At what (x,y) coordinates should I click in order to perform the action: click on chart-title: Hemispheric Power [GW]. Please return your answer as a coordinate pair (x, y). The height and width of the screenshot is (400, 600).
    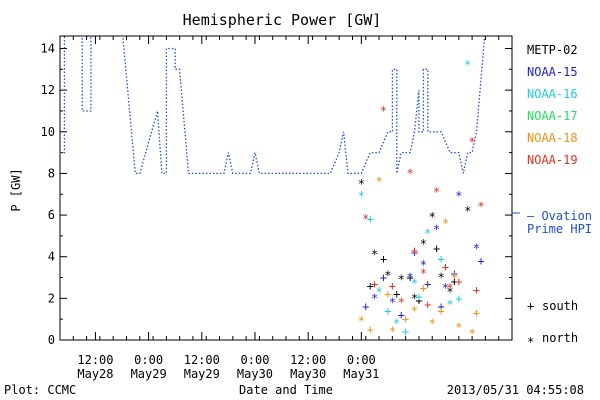
    Looking at the image, I should click on (282, 20).